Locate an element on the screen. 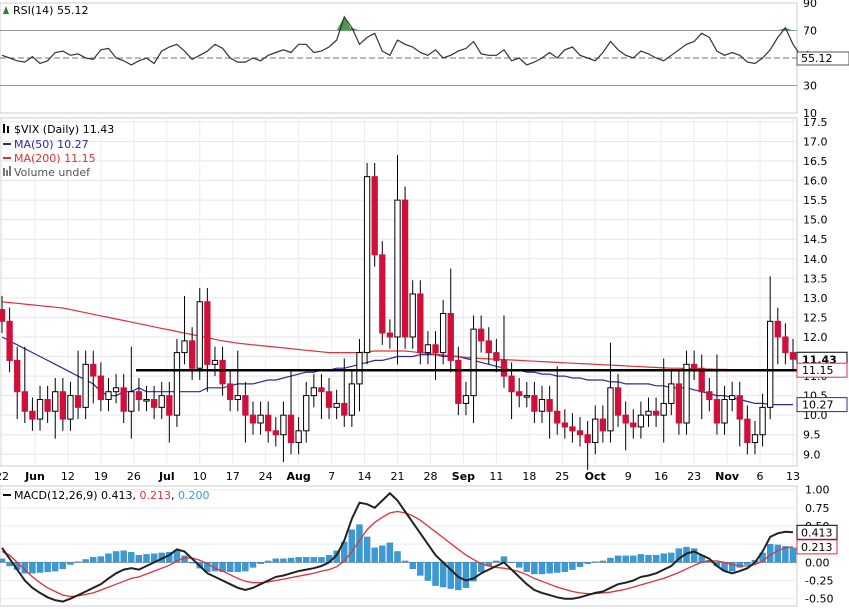 The width and height of the screenshot is (849, 609). price-y-tick: 9.0 is located at coordinates (812, 454).